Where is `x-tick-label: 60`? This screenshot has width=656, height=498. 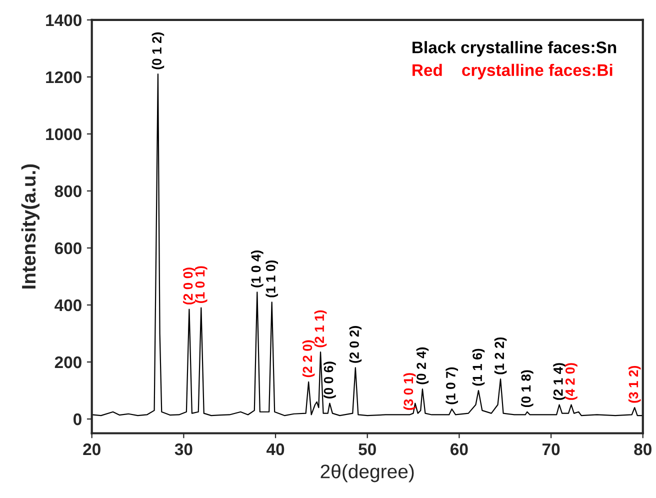 x-tick-label: 60 is located at coordinates (459, 449).